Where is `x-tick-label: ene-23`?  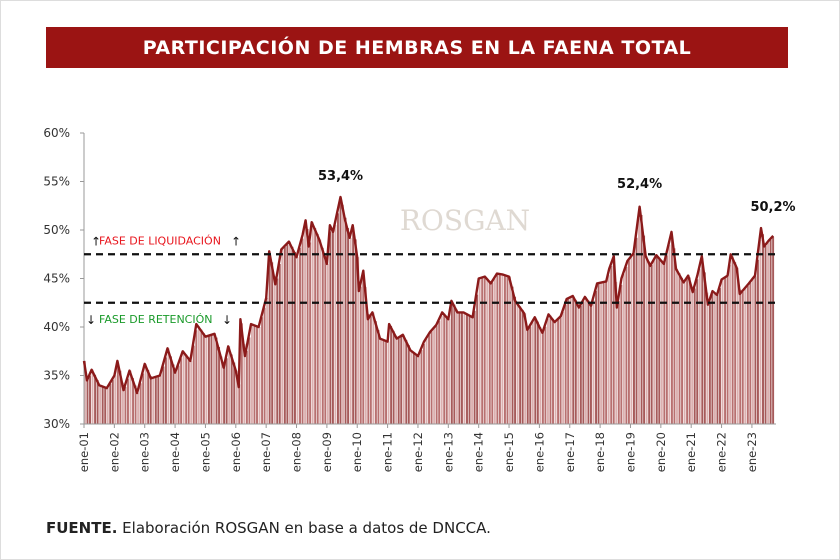
x-tick-label: ene-23 is located at coordinates (752, 452).